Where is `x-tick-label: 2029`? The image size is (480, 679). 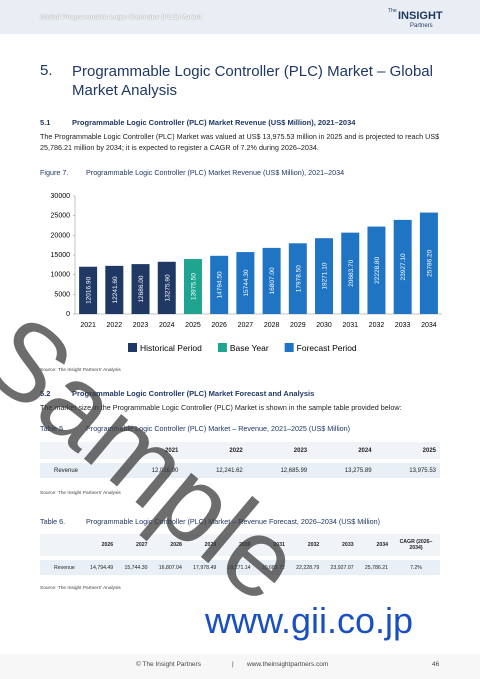
x-tick-label: 2029 is located at coordinates (298, 325).